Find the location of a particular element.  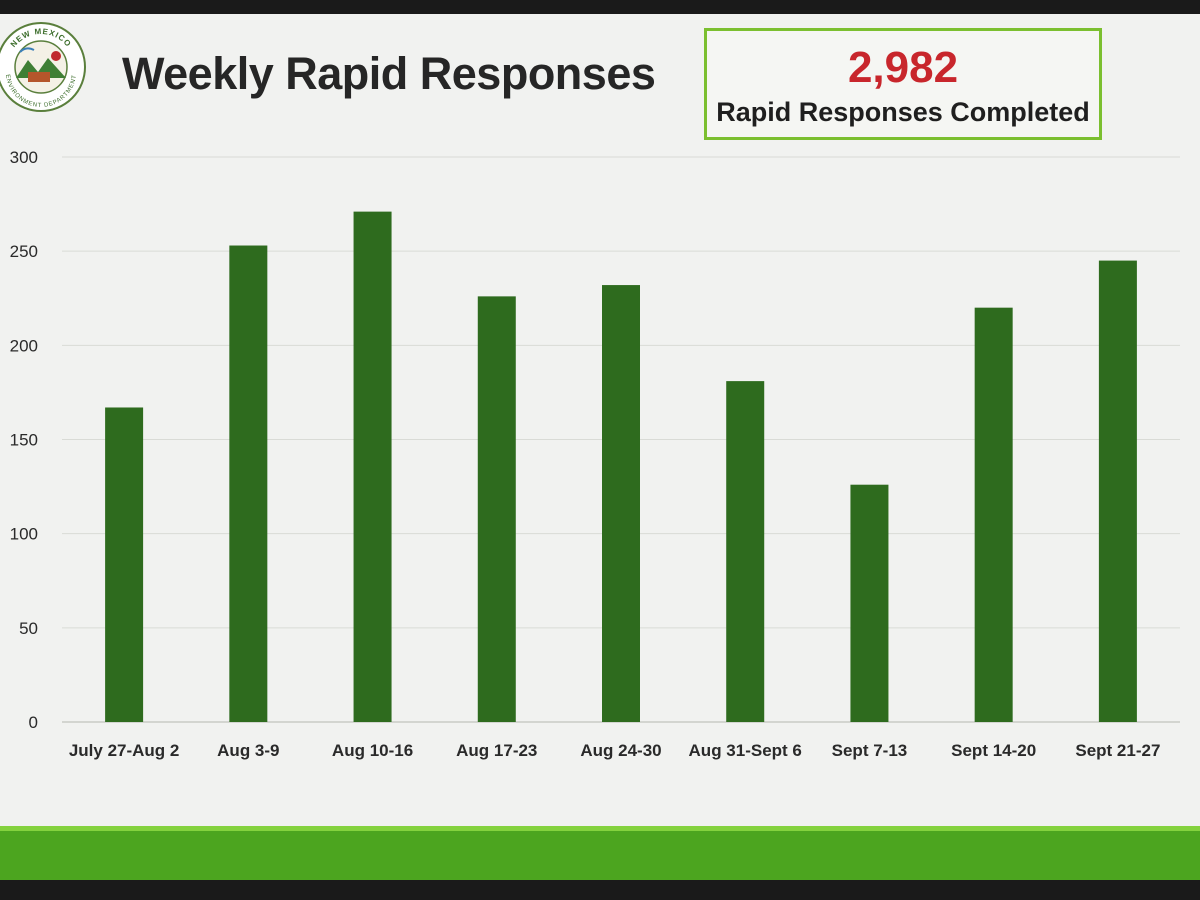

x-tick-label: Sept 14-20 is located at coordinates (993, 750).